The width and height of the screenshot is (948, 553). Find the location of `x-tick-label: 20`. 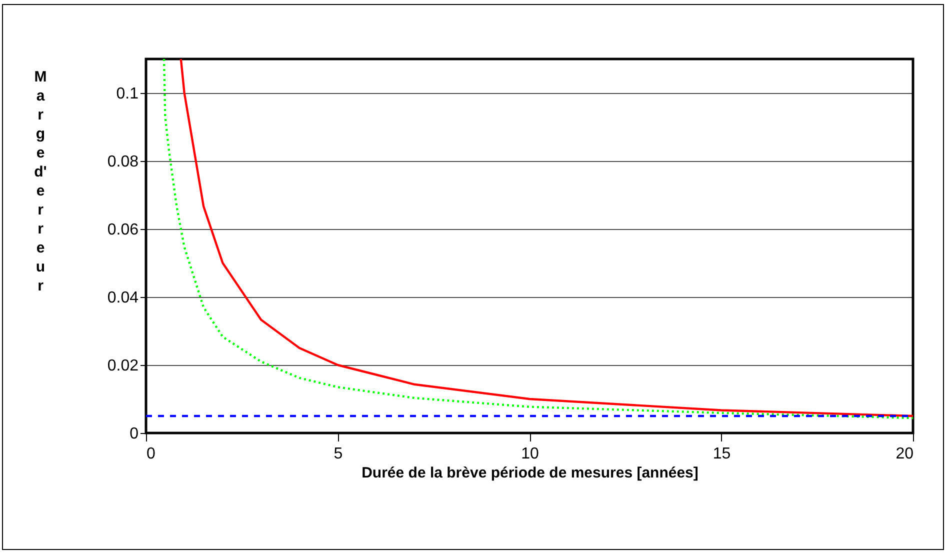

x-tick-label: 20 is located at coordinates (905, 454).